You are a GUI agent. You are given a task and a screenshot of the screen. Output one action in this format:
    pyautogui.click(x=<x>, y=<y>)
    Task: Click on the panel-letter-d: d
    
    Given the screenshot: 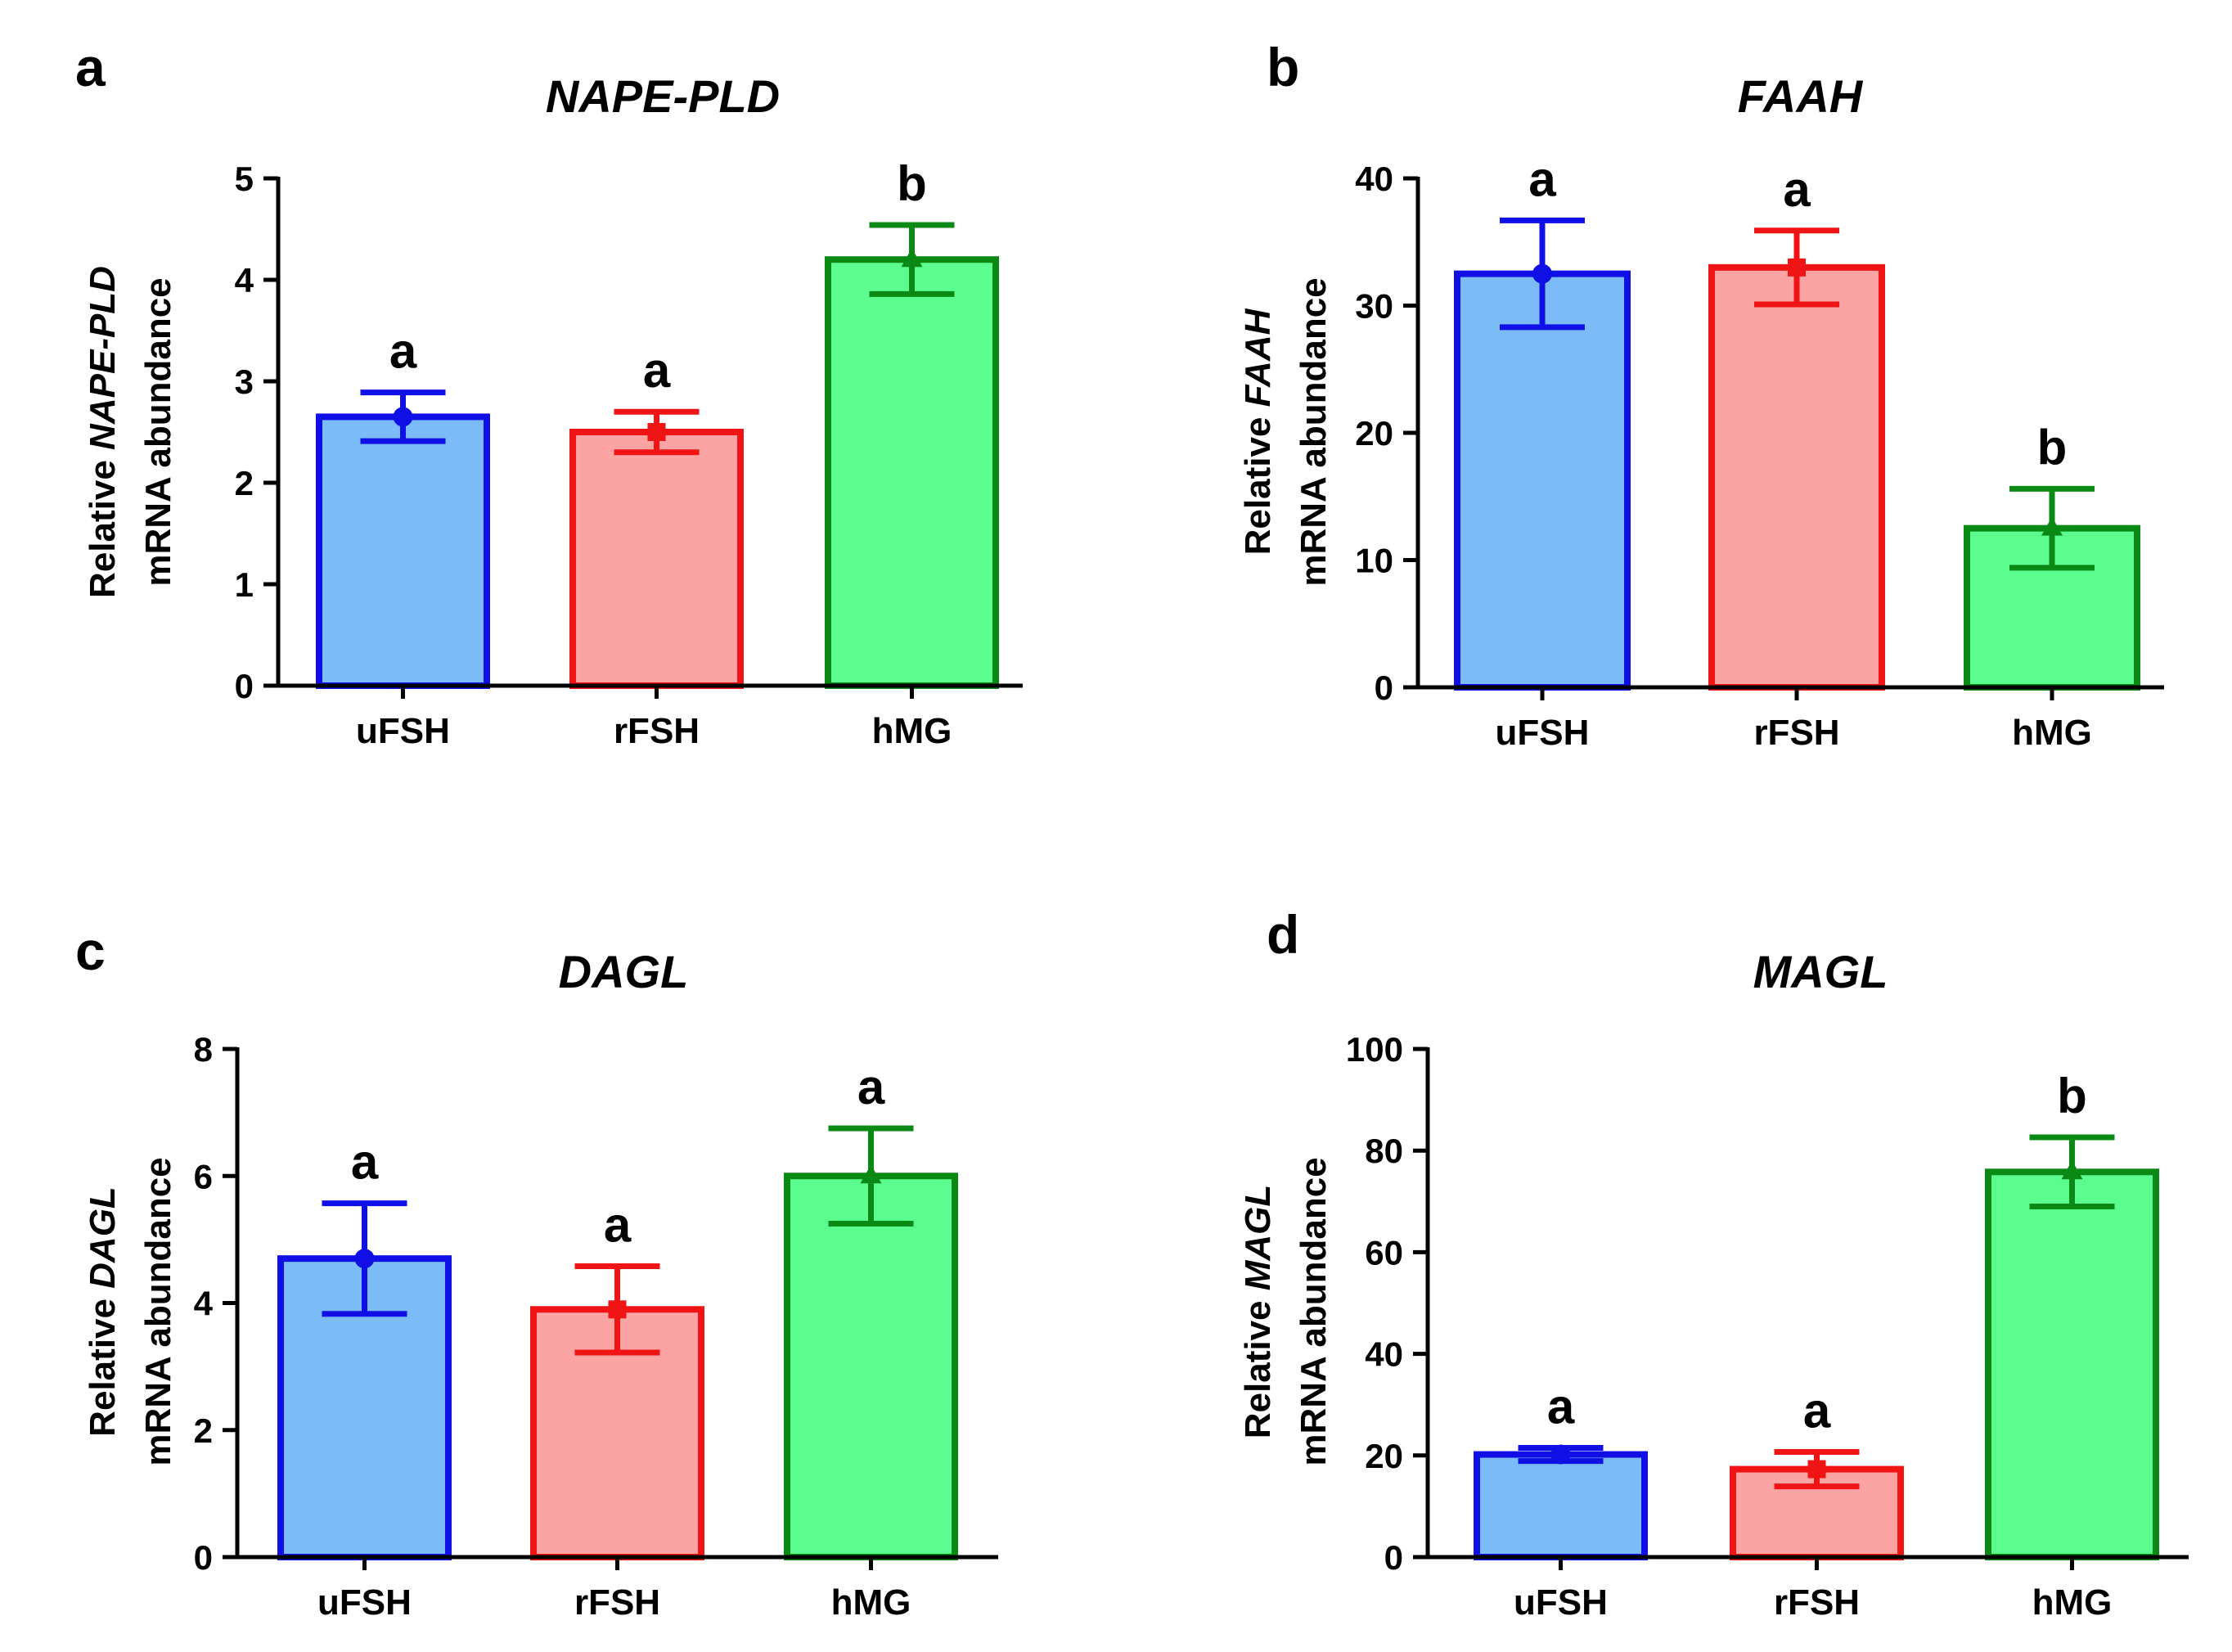 What is the action you would take?
    pyautogui.click(x=1283, y=935)
    